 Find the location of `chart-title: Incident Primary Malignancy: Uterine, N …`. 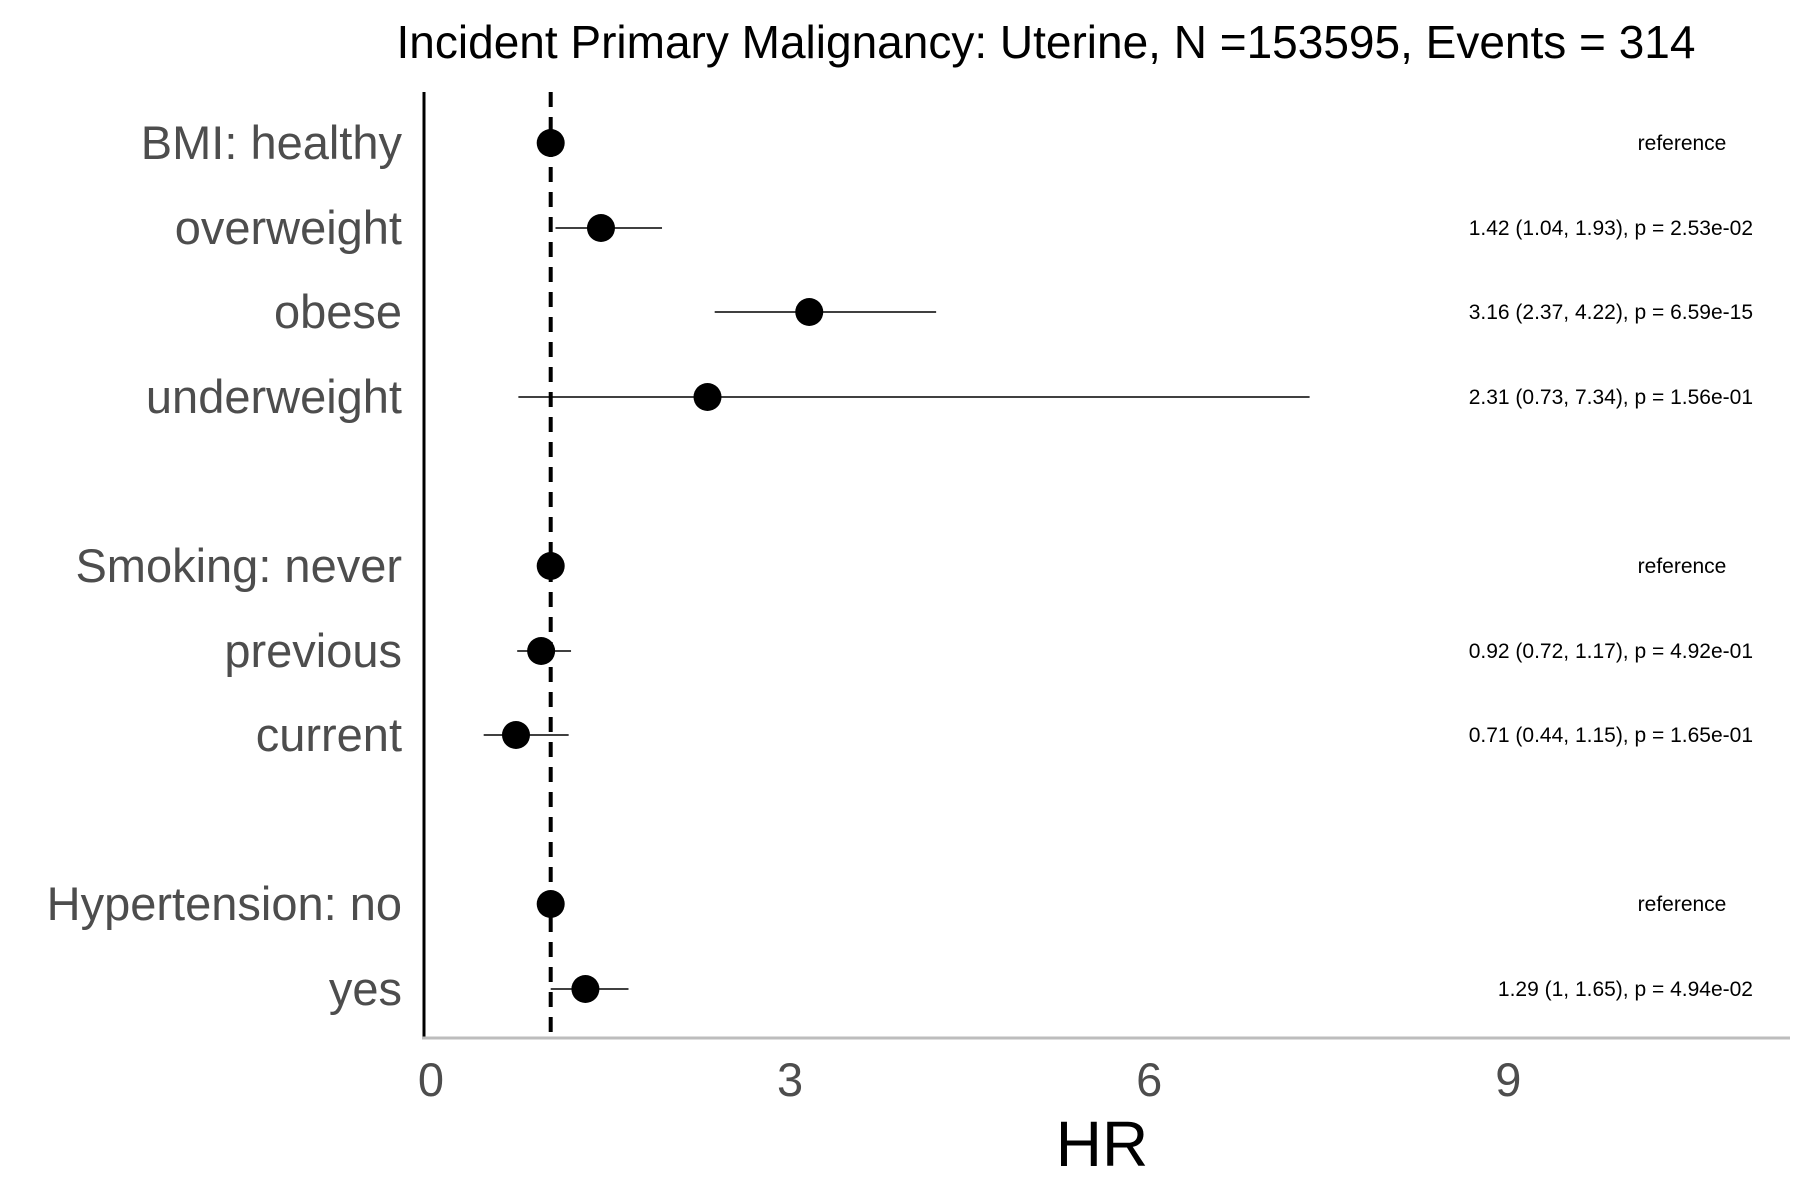

chart-title: Incident Primary Malignancy: Uterine, N … is located at coordinates (1046, 42).